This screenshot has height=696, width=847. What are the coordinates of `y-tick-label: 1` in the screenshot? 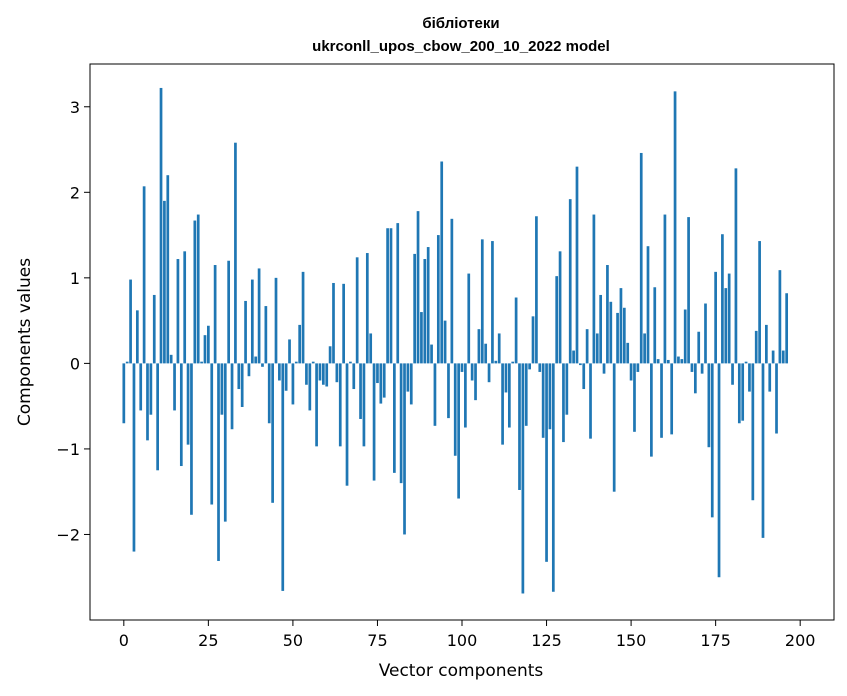 It's located at (75, 278).